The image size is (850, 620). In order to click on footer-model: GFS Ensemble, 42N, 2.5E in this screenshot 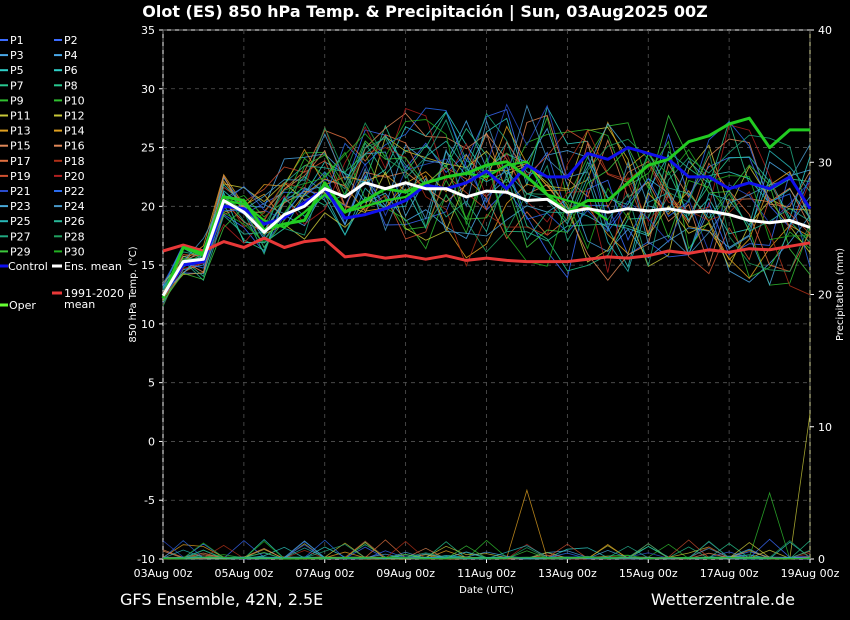, I will do `click(221, 599)`.